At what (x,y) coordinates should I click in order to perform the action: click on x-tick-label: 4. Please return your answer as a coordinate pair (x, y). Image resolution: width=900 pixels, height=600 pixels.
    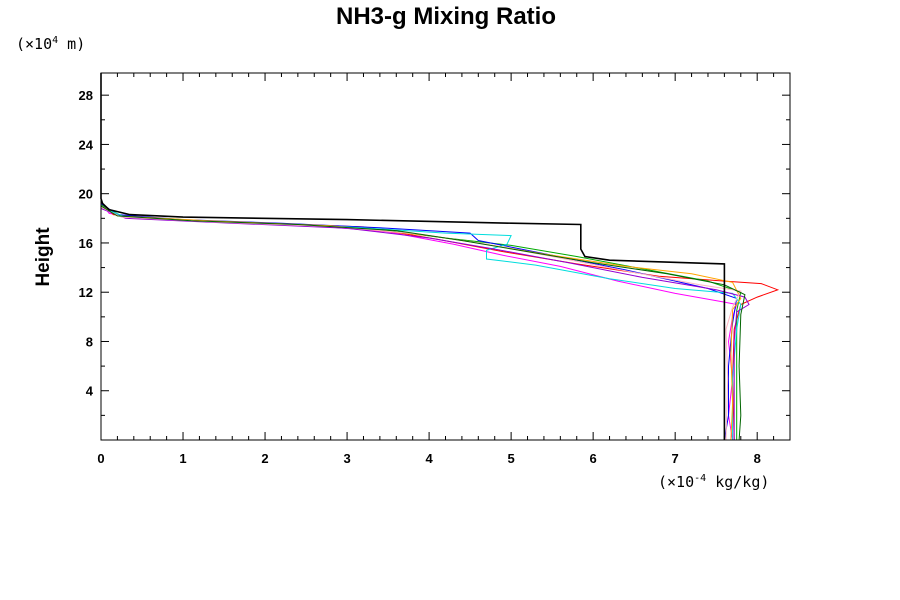
    Looking at the image, I should click on (429, 458).